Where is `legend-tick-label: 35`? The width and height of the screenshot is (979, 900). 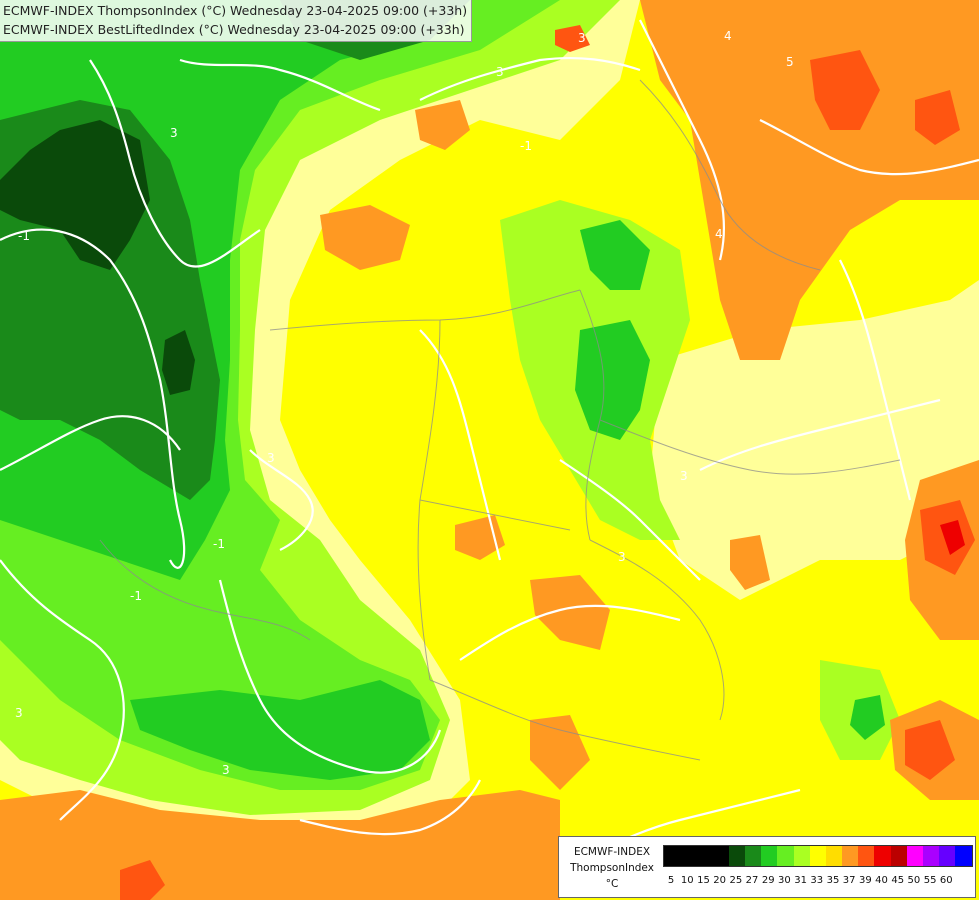 legend-tick-label: 35 is located at coordinates (833, 880).